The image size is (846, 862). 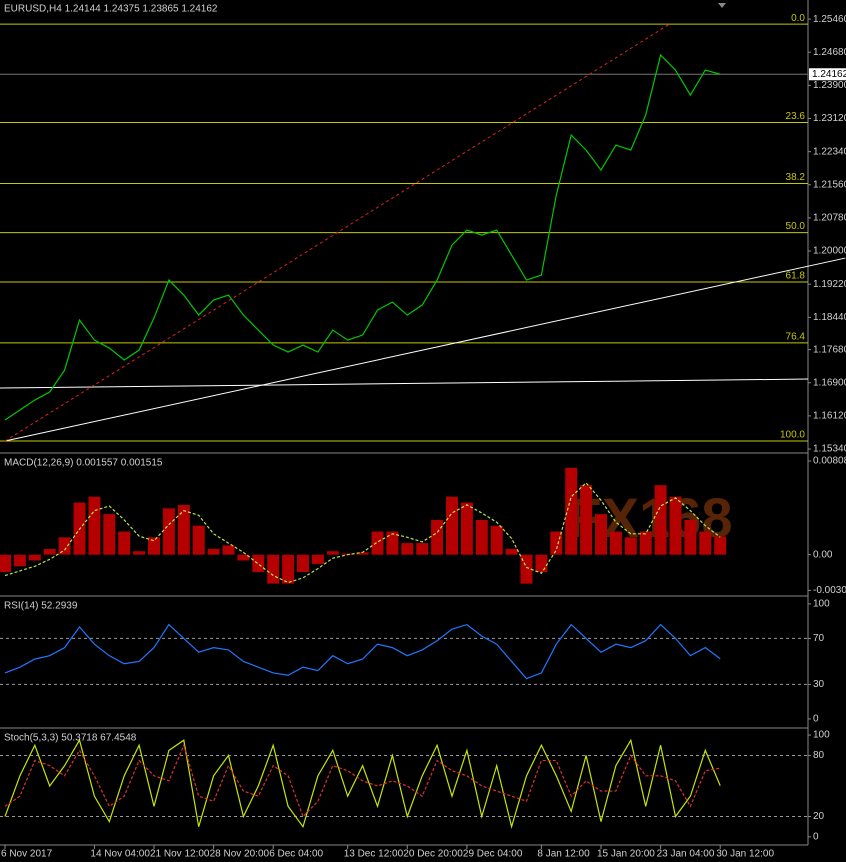 I want to click on y-tick-label: 1.16900, so click(x=829, y=382).